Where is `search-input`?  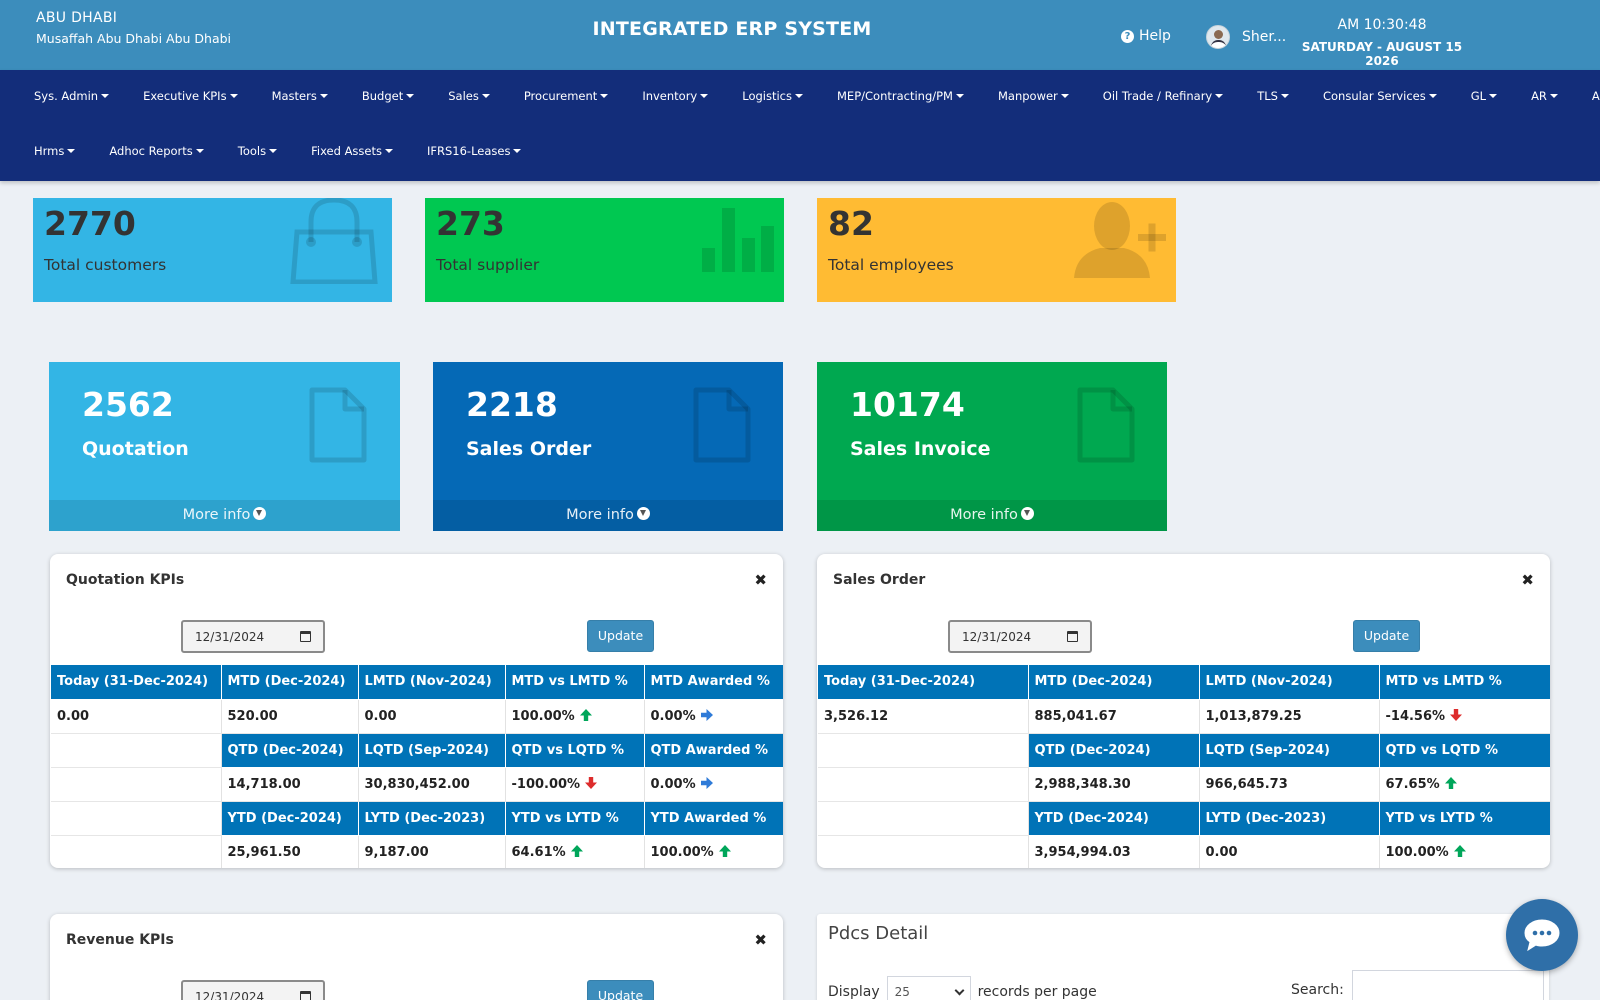
search-input is located at coordinates (1447, 985).